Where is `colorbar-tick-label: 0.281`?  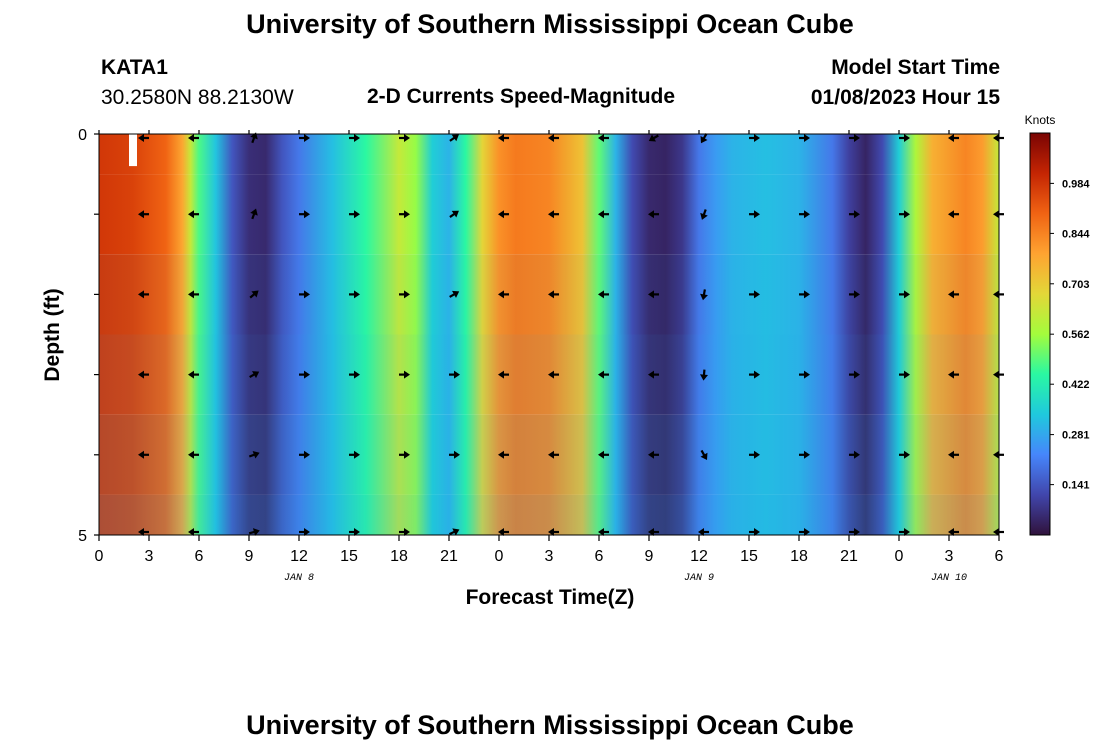 colorbar-tick-label: 0.281 is located at coordinates (1076, 436).